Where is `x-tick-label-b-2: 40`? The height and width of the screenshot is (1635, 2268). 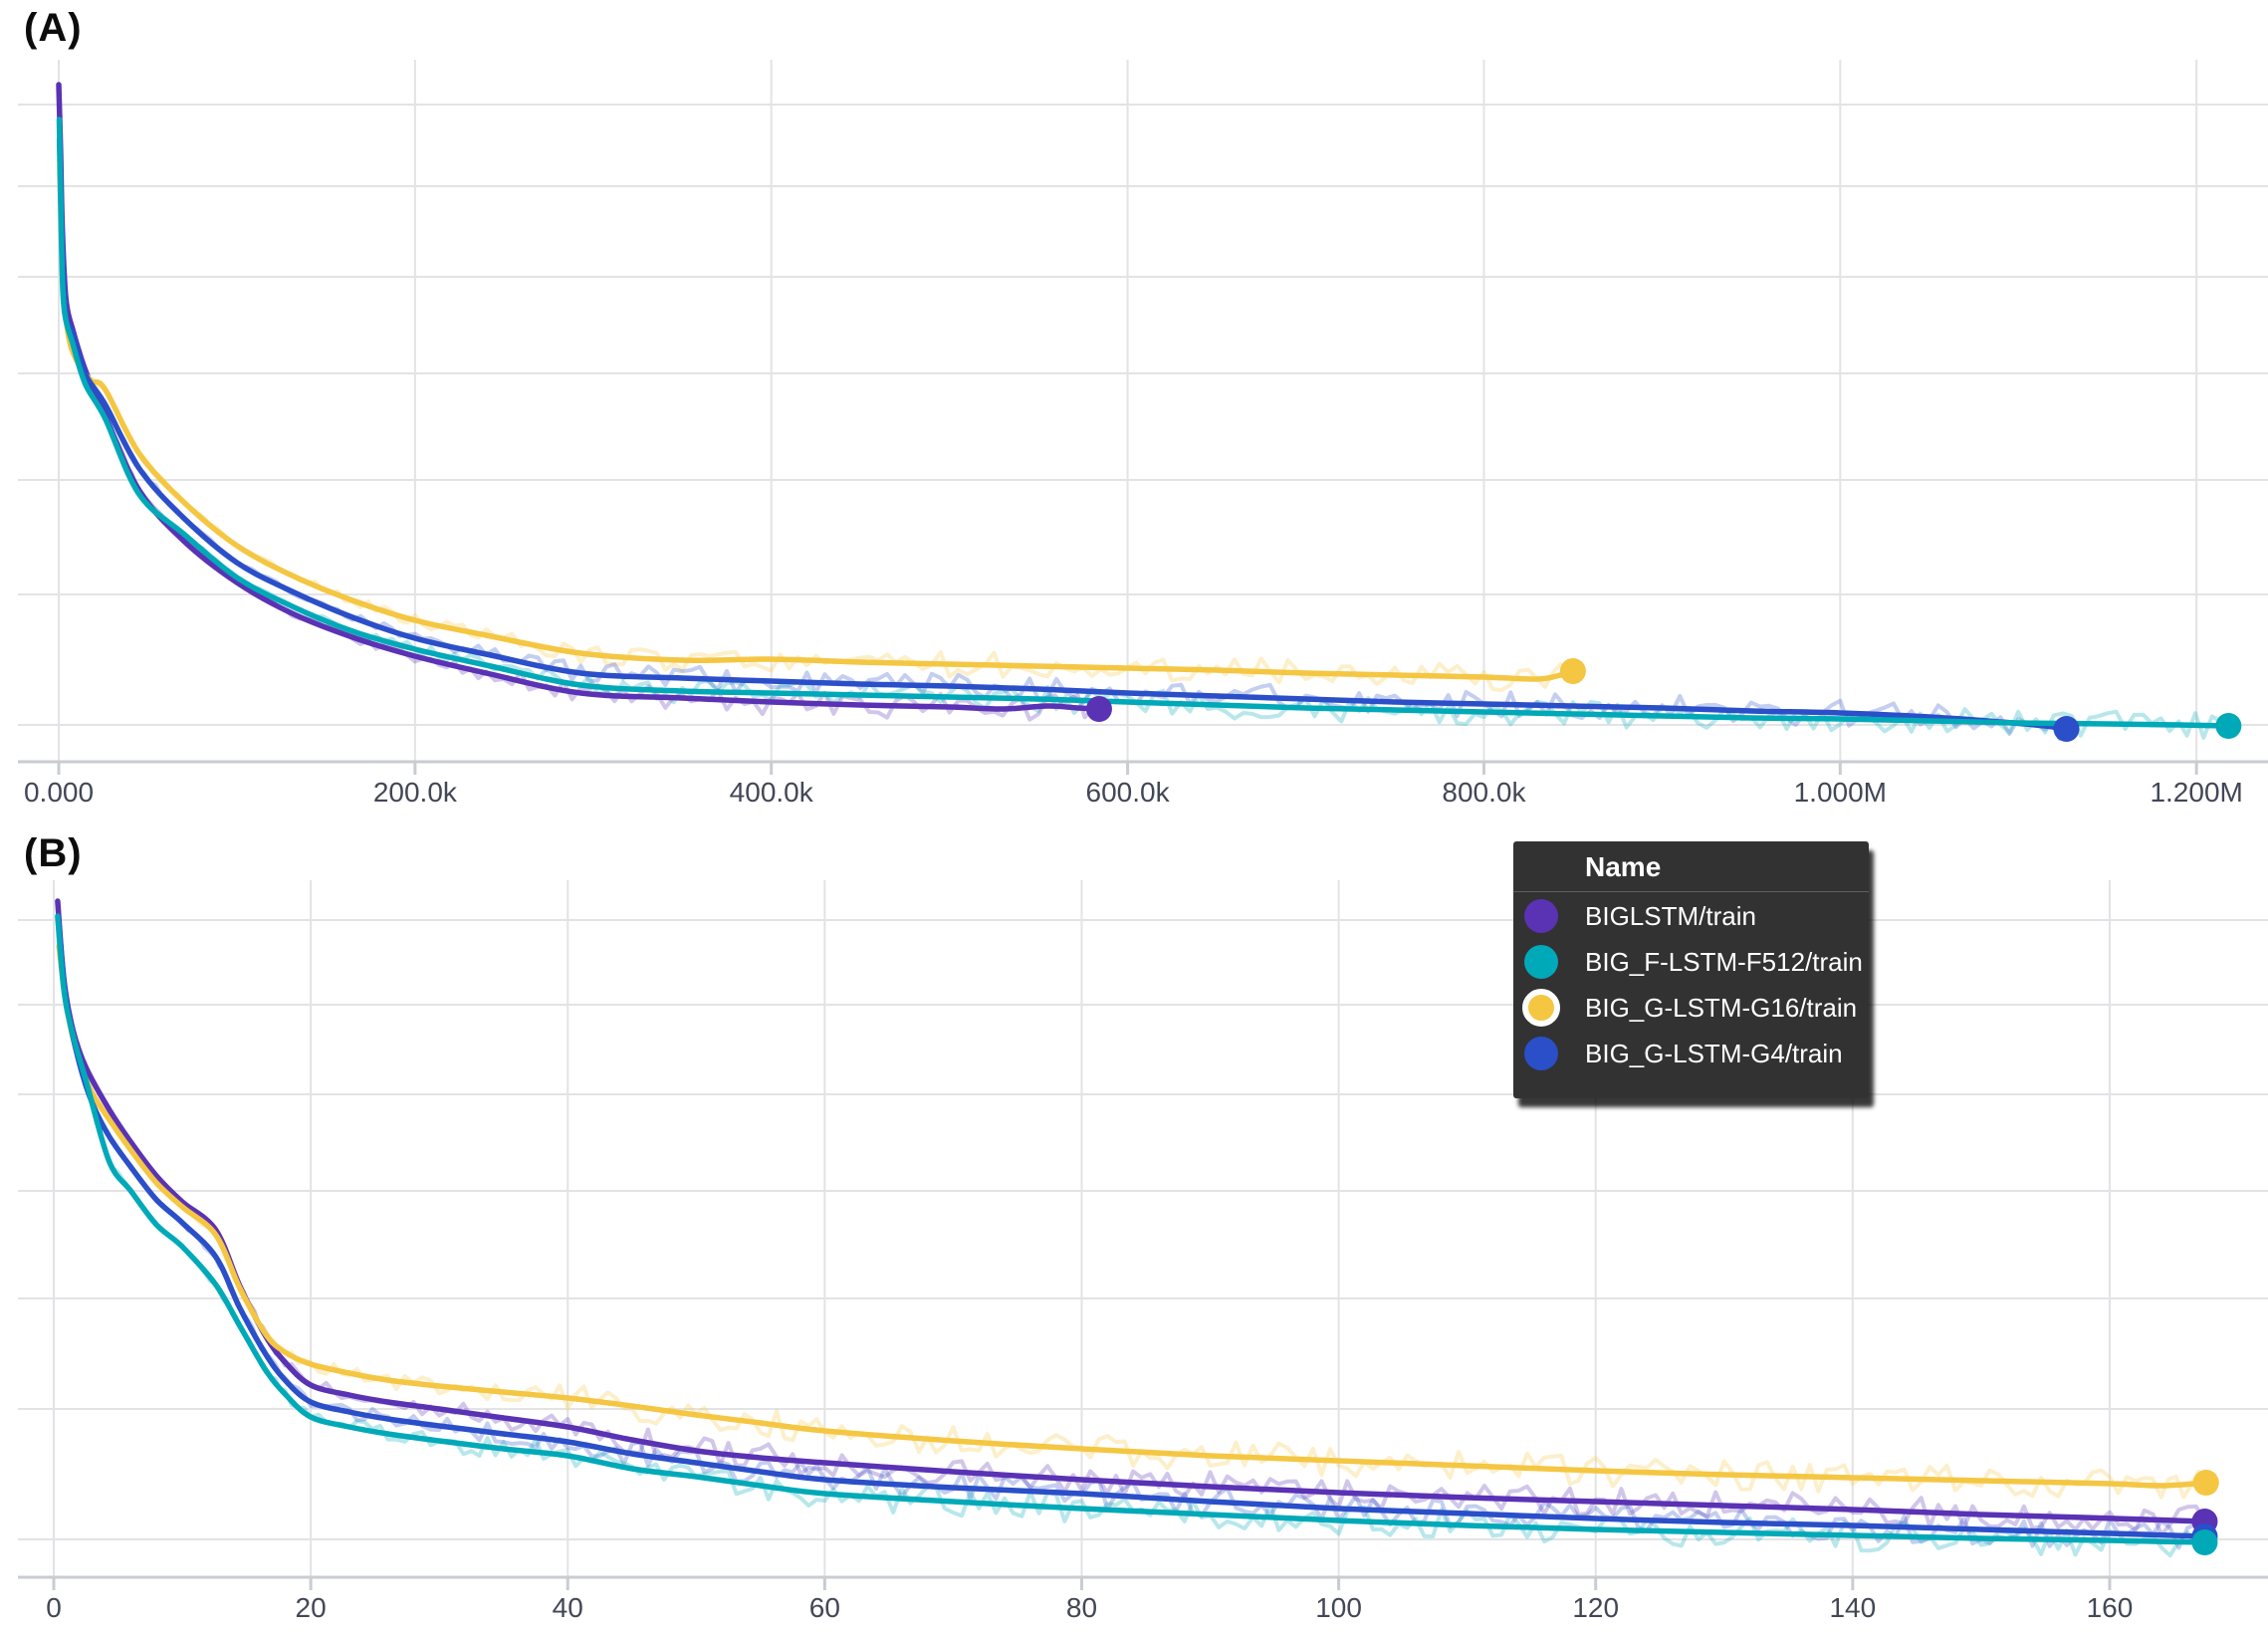 x-tick-label-b-2: 40 is located at coordinates (567, 1608).